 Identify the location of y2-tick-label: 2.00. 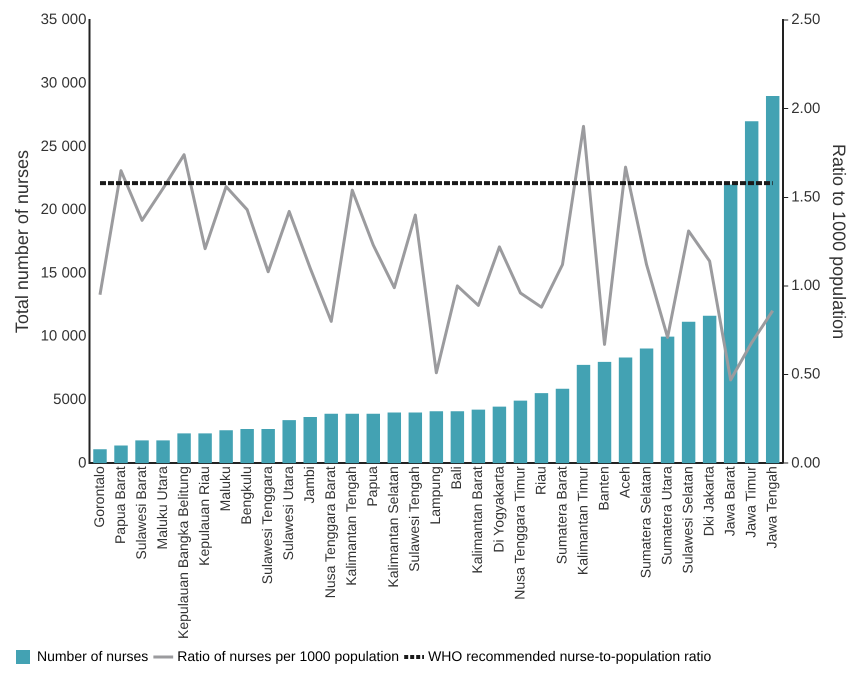
(805, 108).